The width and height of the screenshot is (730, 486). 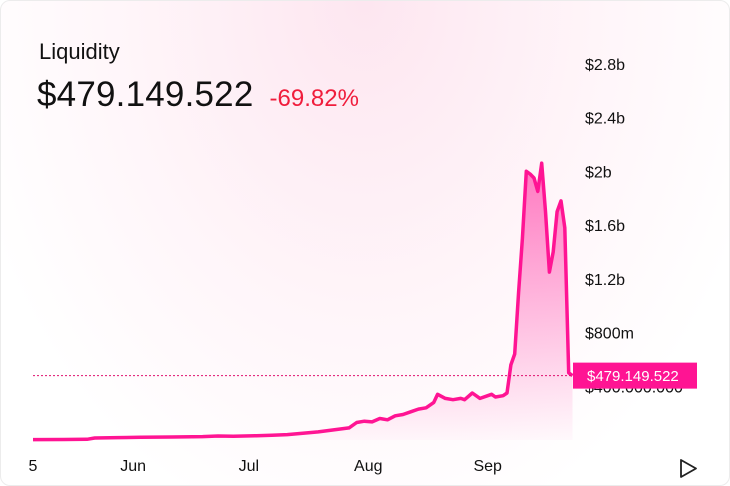 I want to click on current-value-tag: $479.149.522, so click(x=635, y=375).